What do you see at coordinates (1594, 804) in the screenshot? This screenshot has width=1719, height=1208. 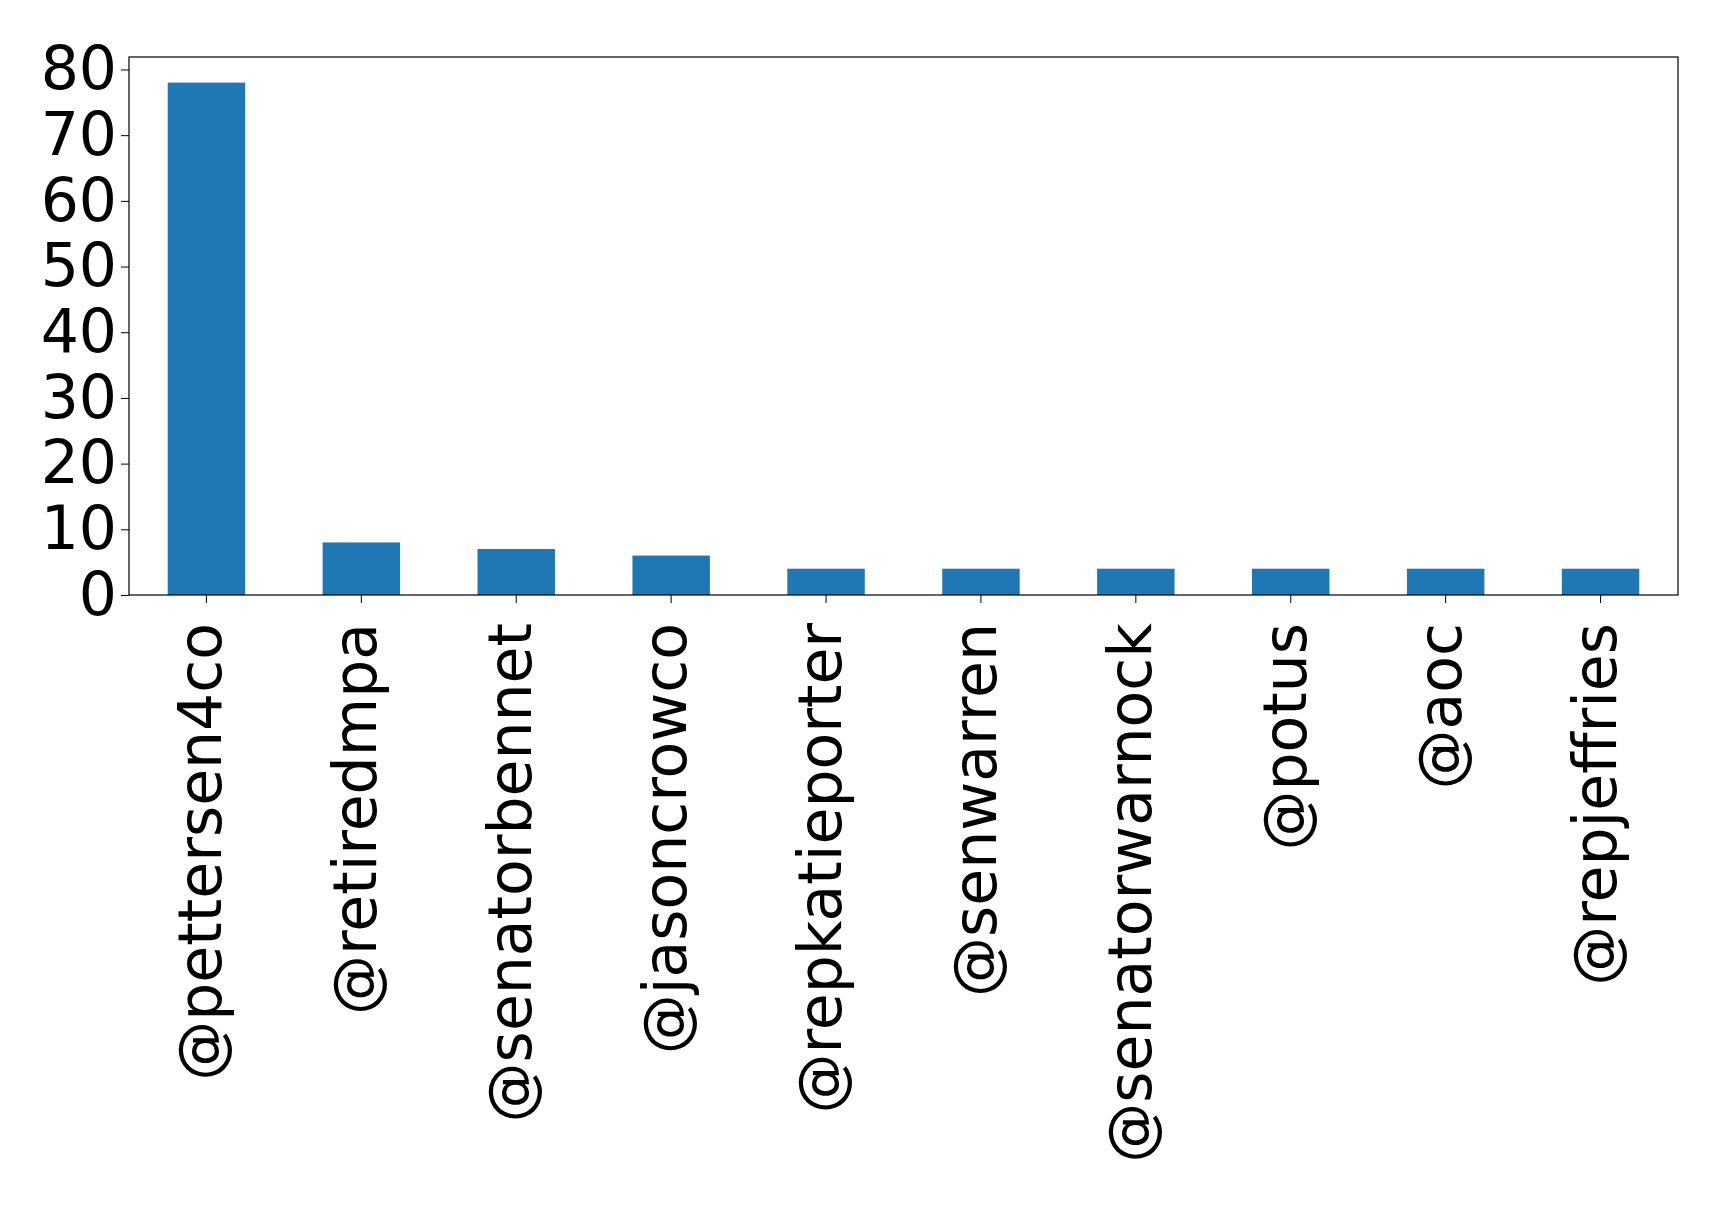 I see `x-tick-label: @repjeffries` at bounding box center [1594, 804].